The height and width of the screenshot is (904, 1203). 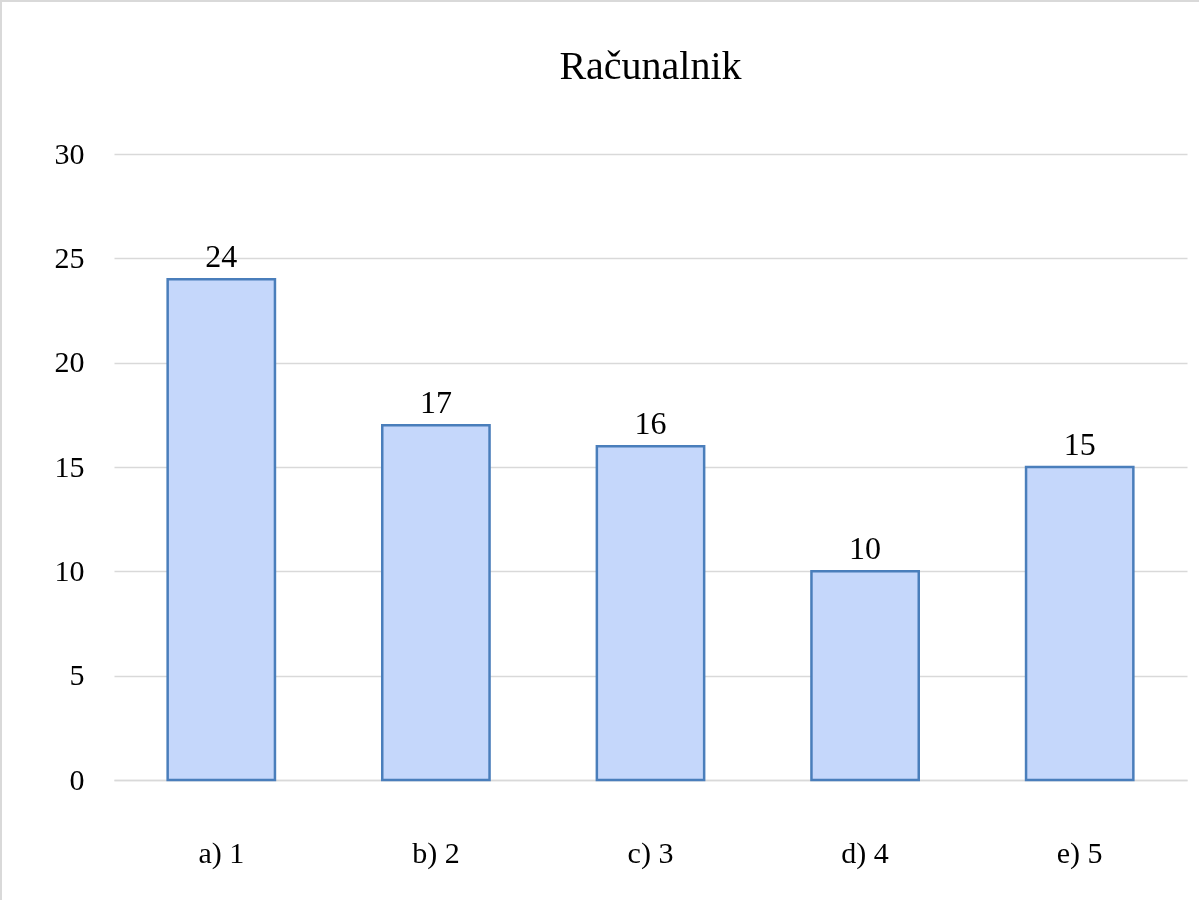 I want to click on y-tick-label: 0, so click(x=77, y=779).